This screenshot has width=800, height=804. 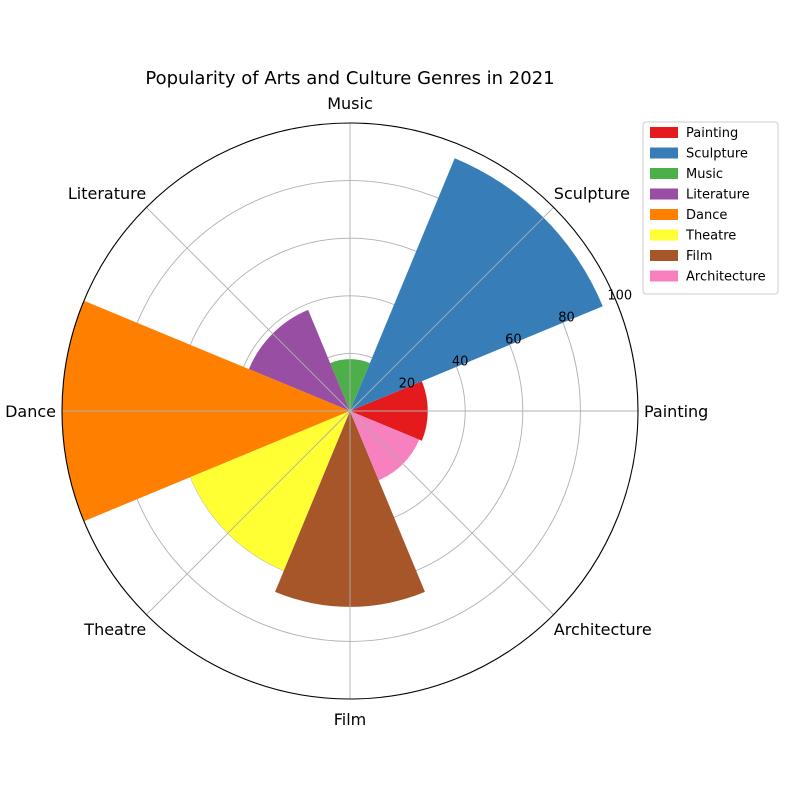 What do you see at coordinates (107, 193) in the screenshot?
I see `category-label-literature: Literature` at bounding box center [107, 193].